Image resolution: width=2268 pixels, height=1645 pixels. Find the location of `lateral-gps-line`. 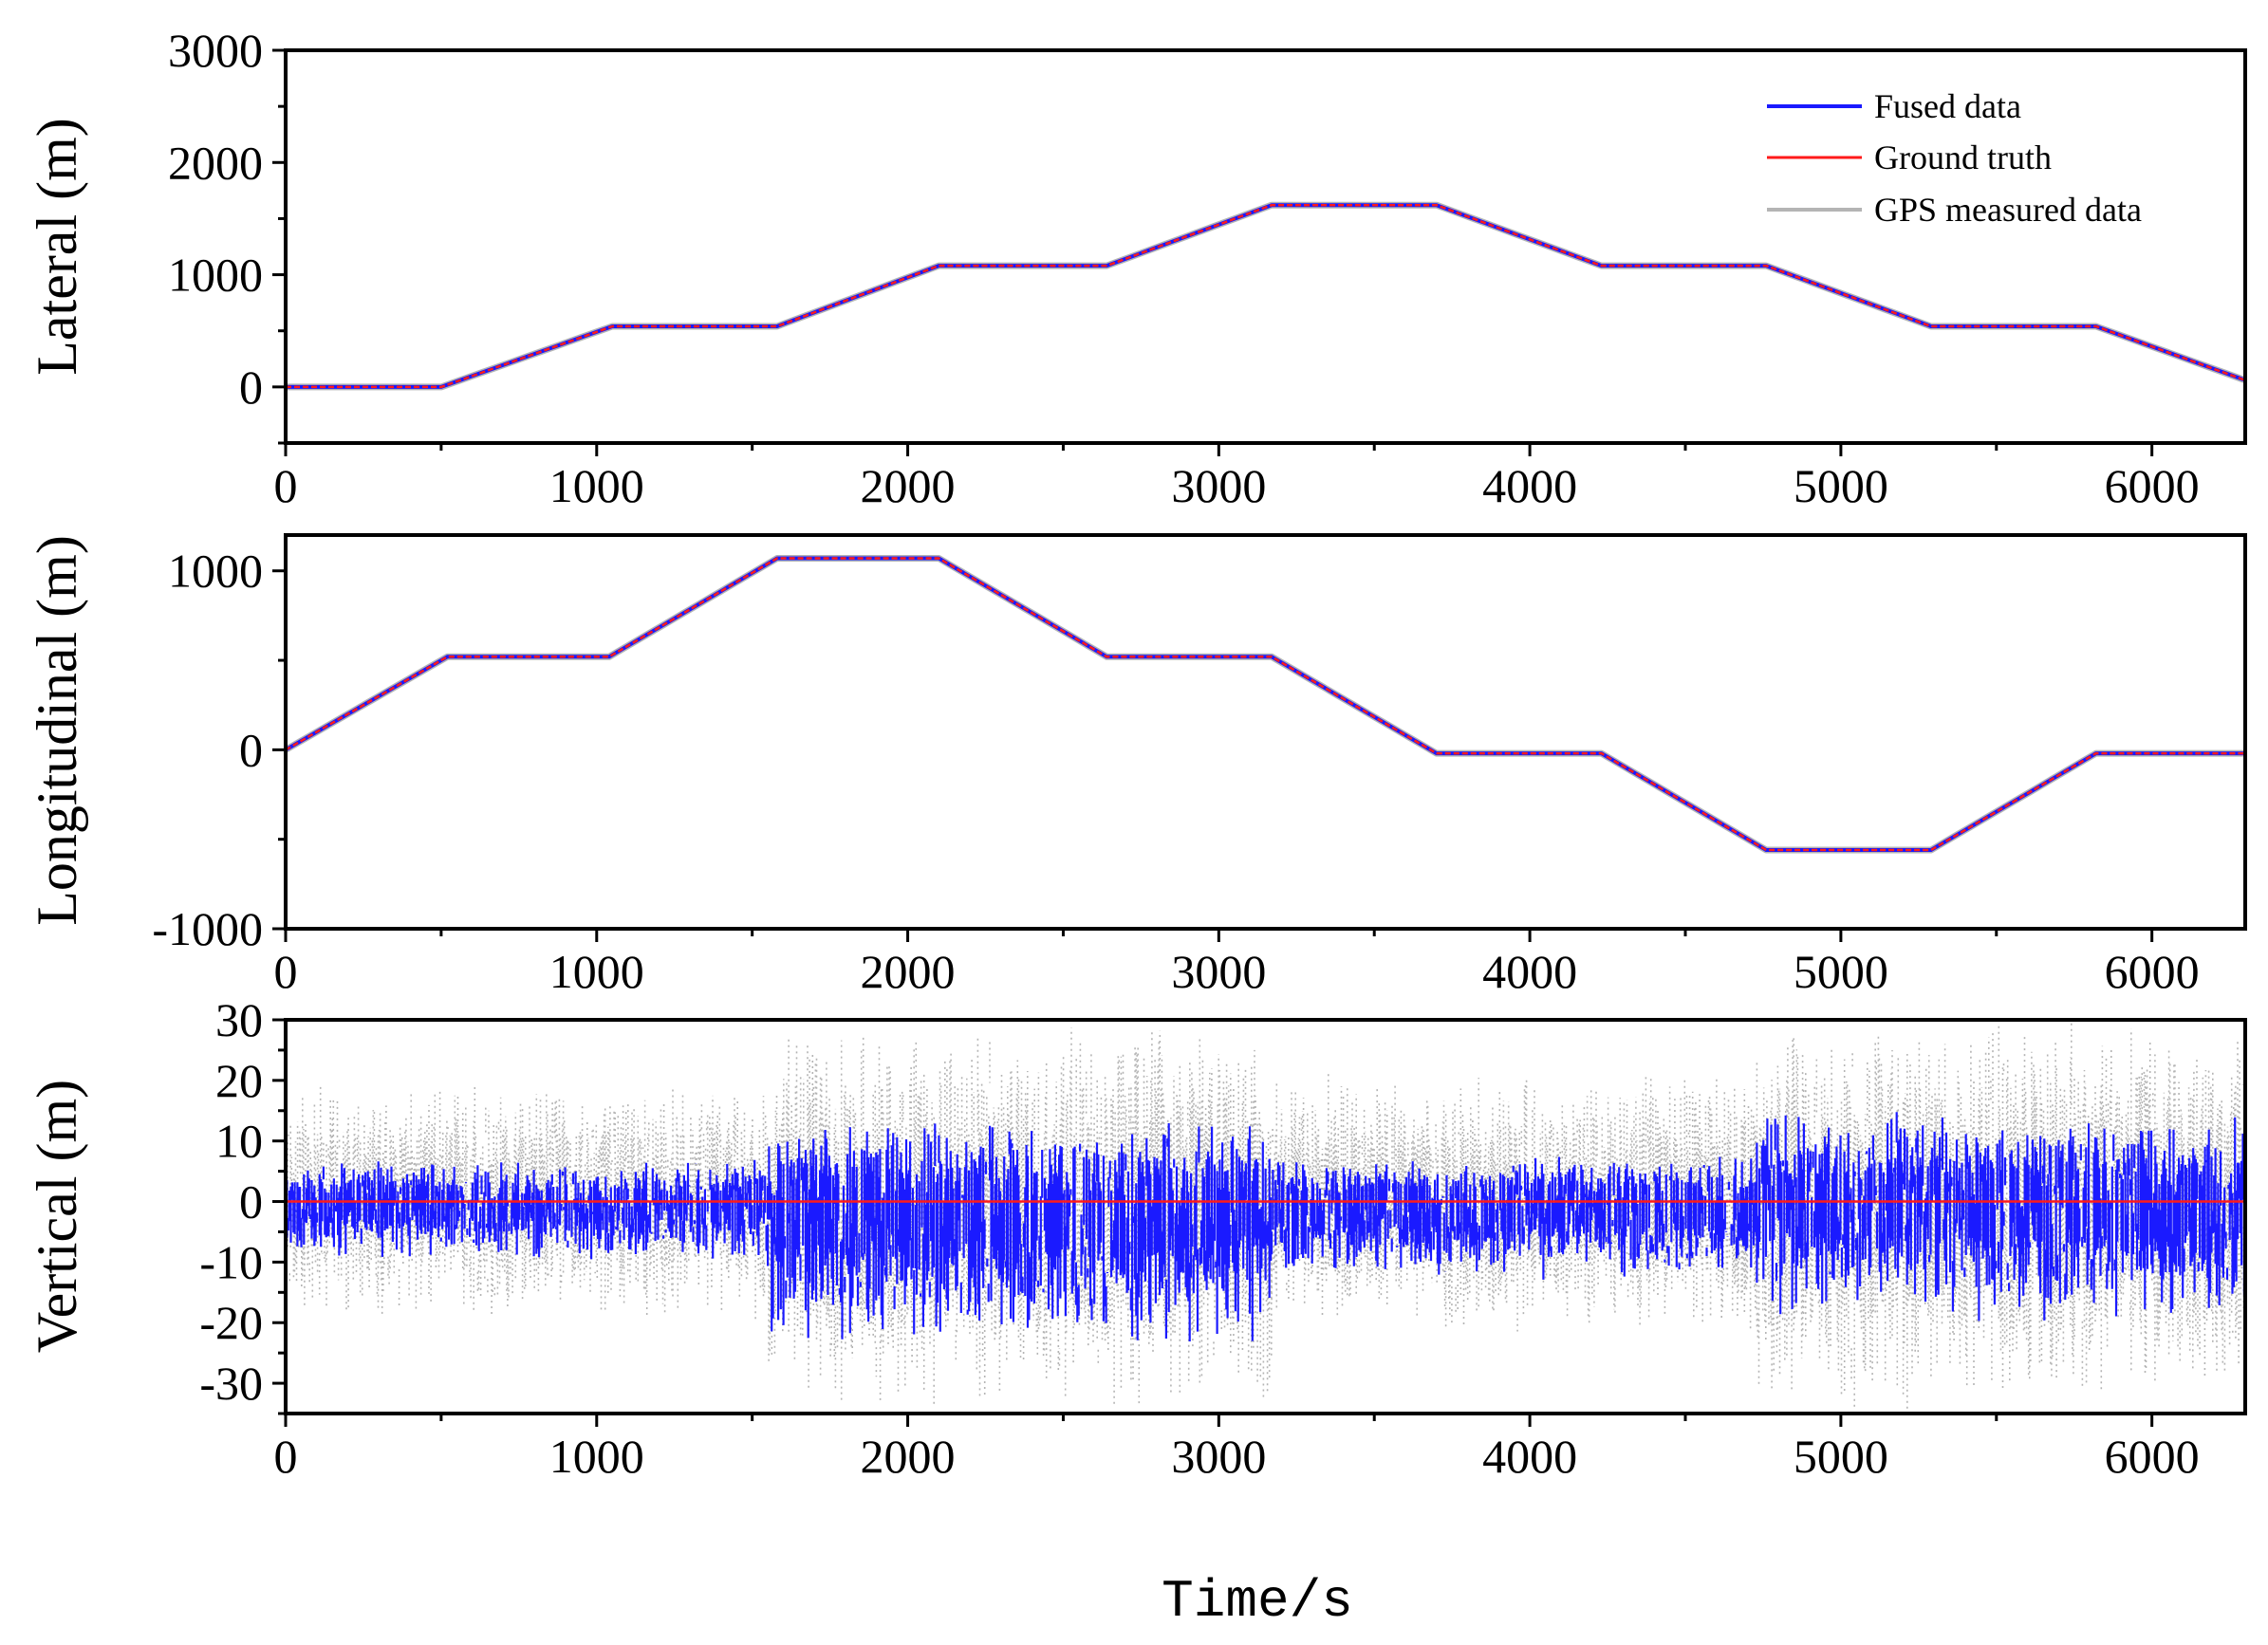

lateral-gps-line is located at coordinates (1266, 296).